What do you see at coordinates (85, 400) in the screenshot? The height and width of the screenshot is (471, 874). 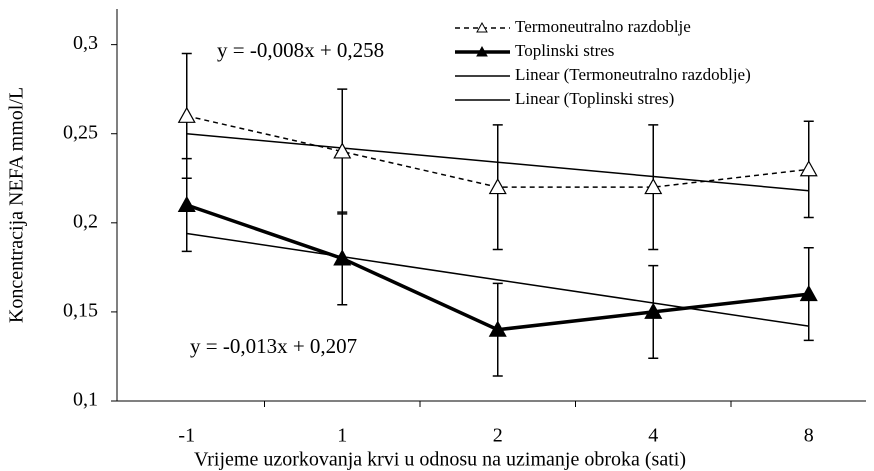 I see `y-tick-label: 0,1` at bounding box center [85, 400].